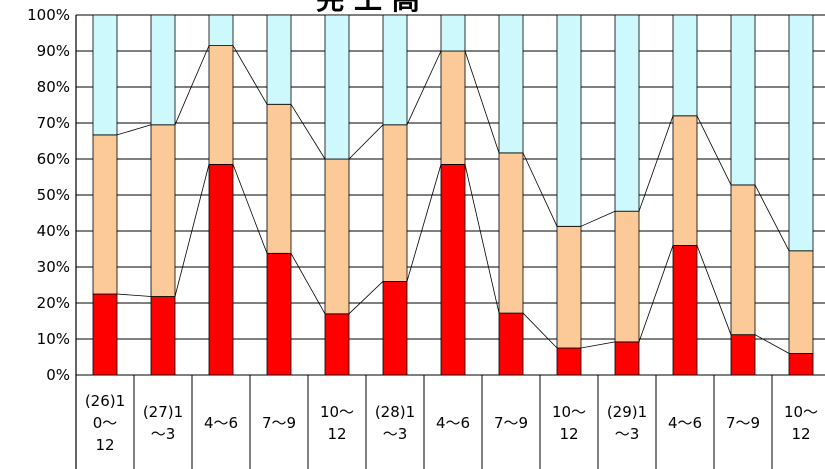 The width and height of the screenshot is (825, 469). Describe the element at coordinates (53, 267) in the screenshot. I see `y-tick-label: 30%` at that location.